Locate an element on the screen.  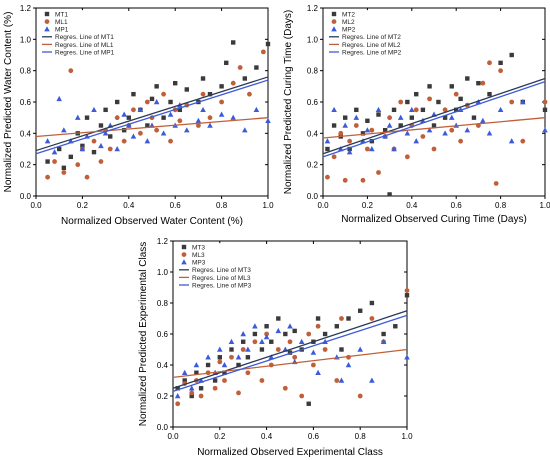
x-axis-title: Normalized Observed Water Content (%) is located at coordinates (152, 221).